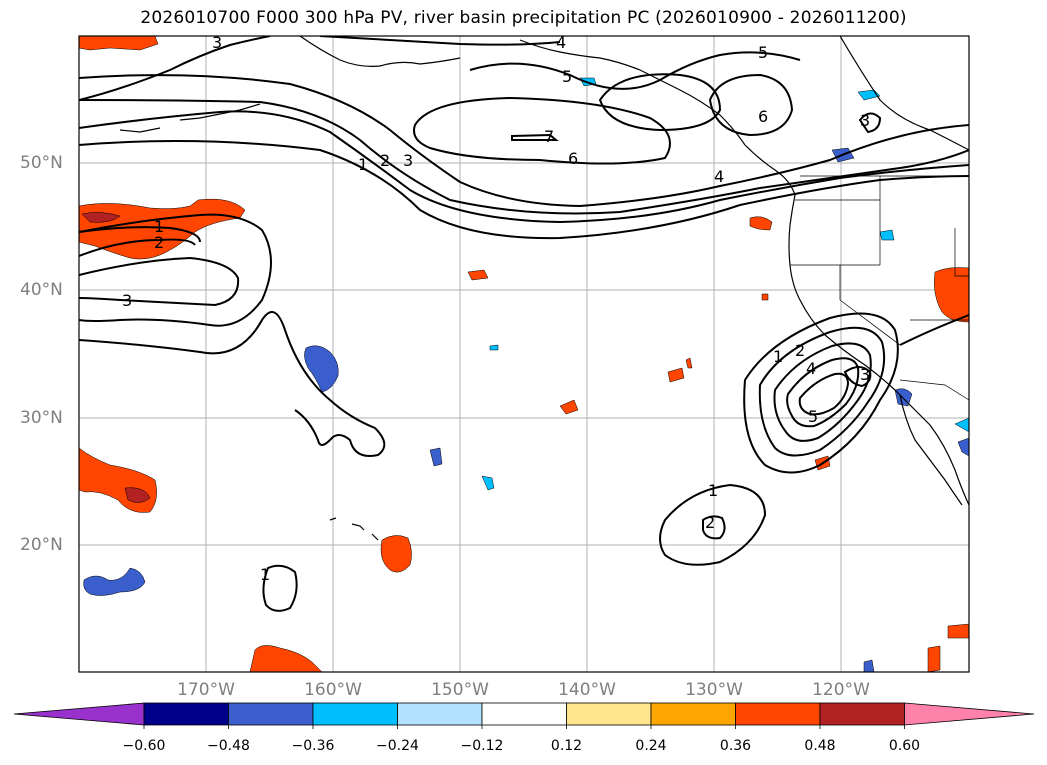 The width and height of the screenshot is (1047, 765). What do you see at coordinates (969, 714) in the screenshot?
I see `colorbar-extend-max` at bounding box center [969, 714].